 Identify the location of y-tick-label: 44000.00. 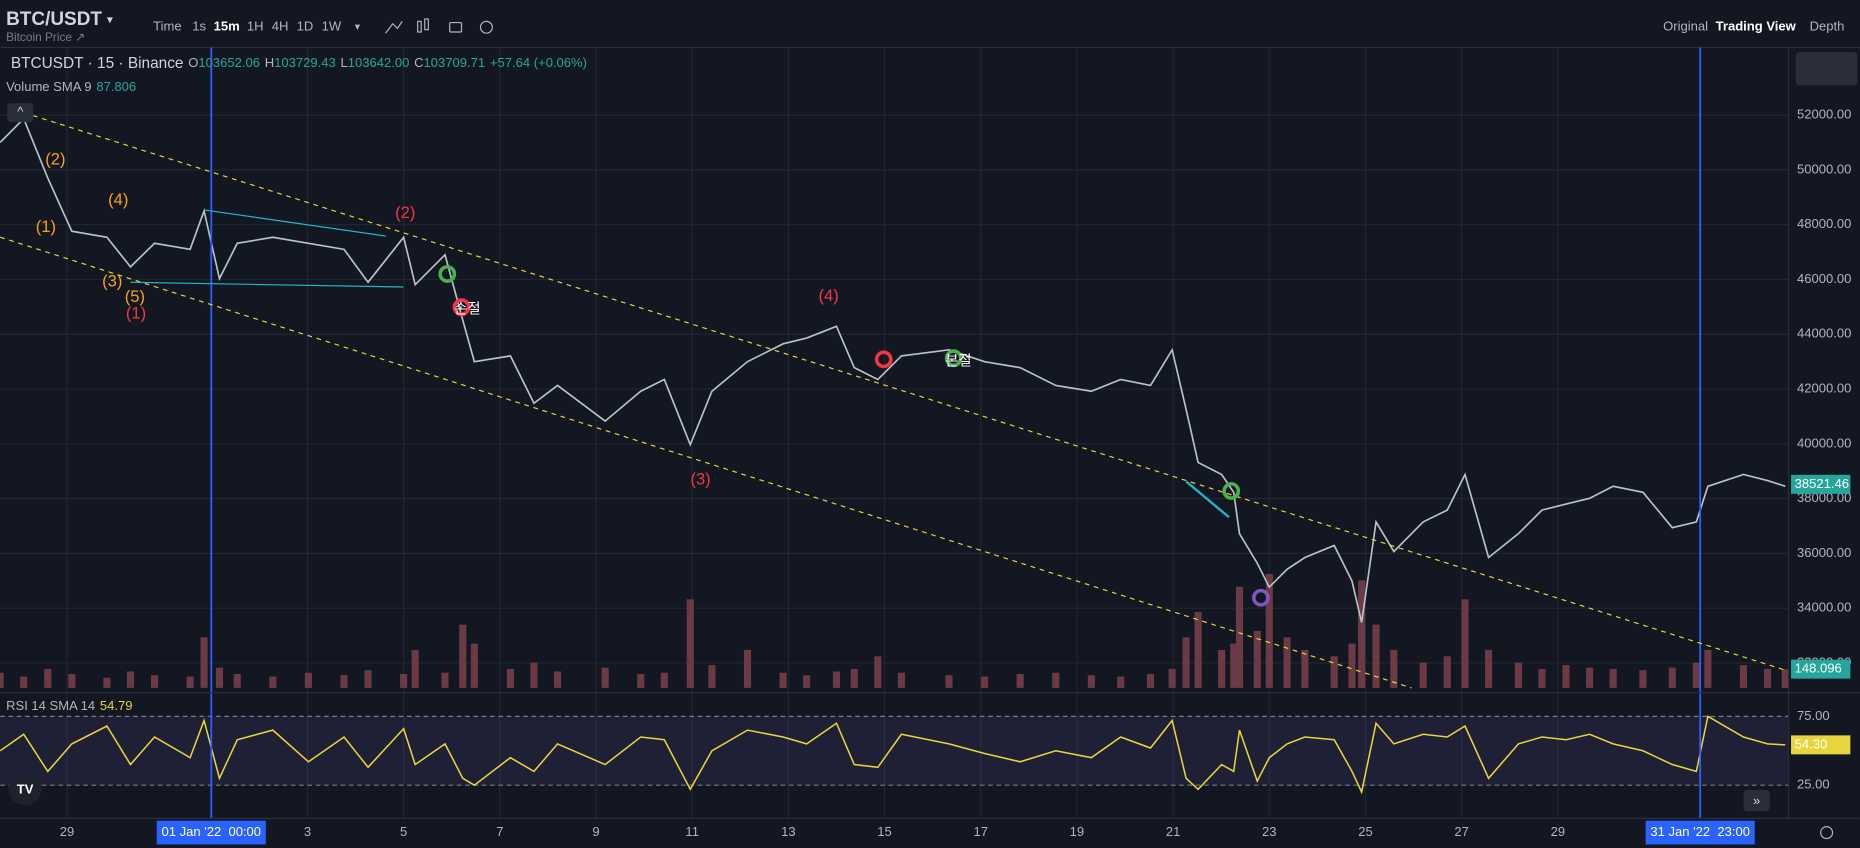
(1824, 333).